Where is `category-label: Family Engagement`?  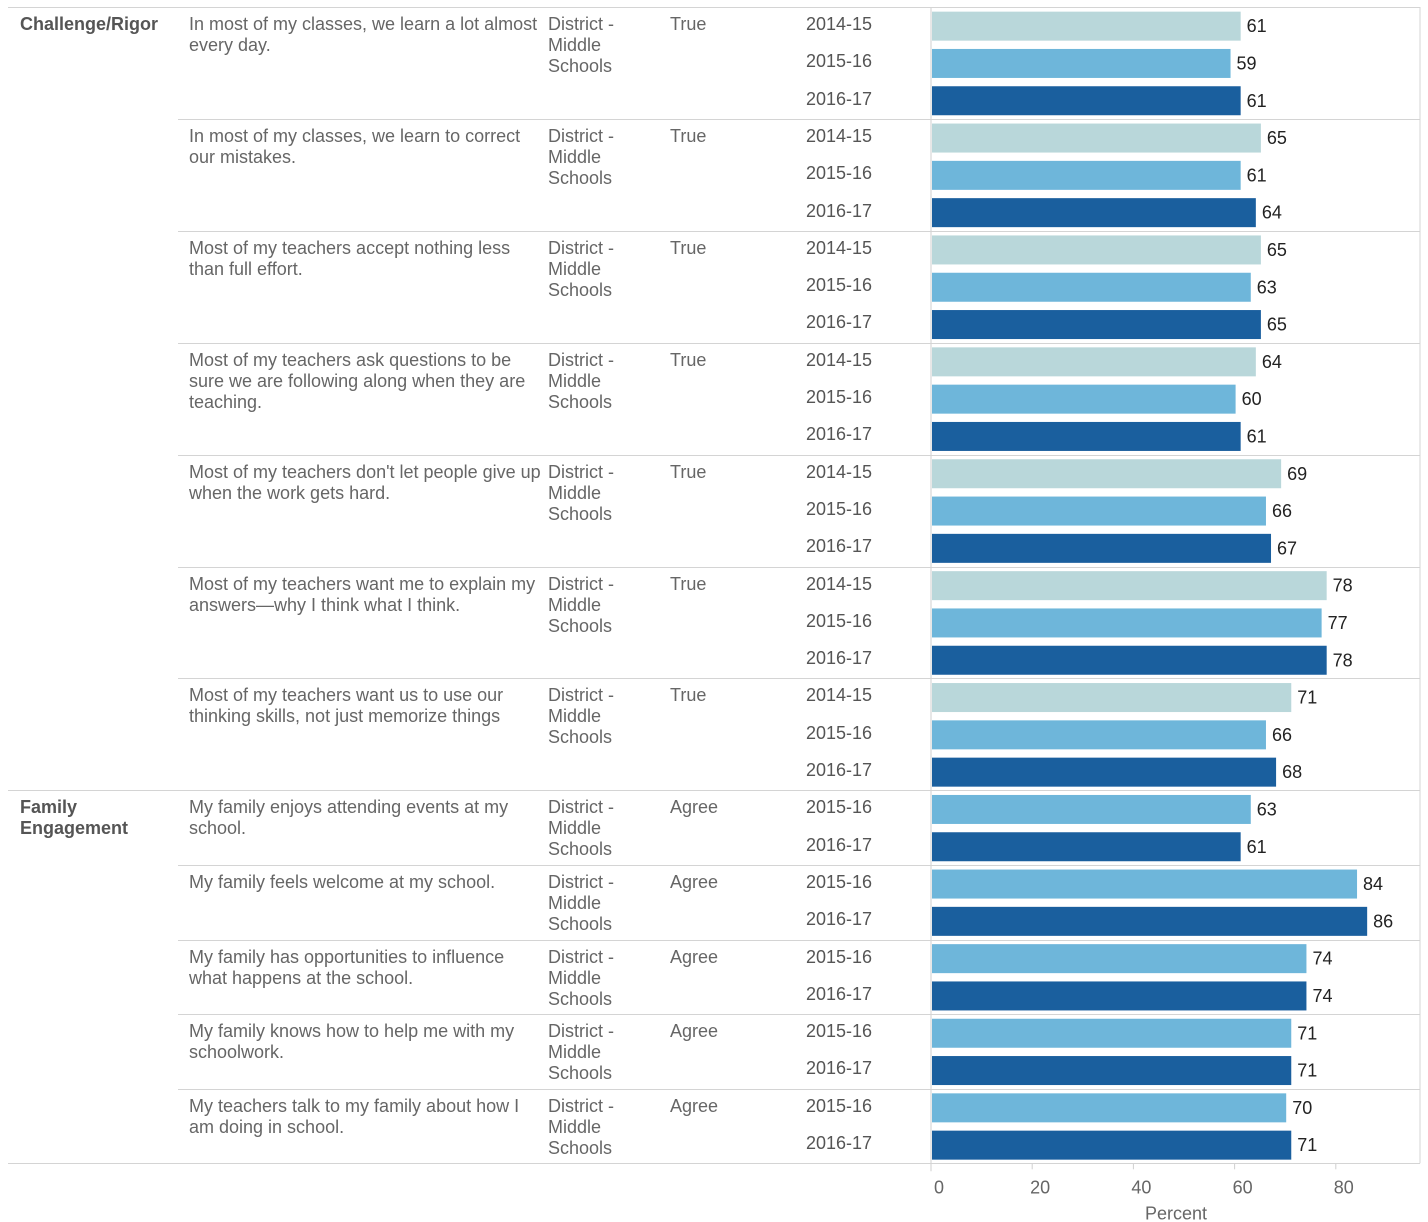 category-label: Family Engagement is located at coordinates (74, 818).